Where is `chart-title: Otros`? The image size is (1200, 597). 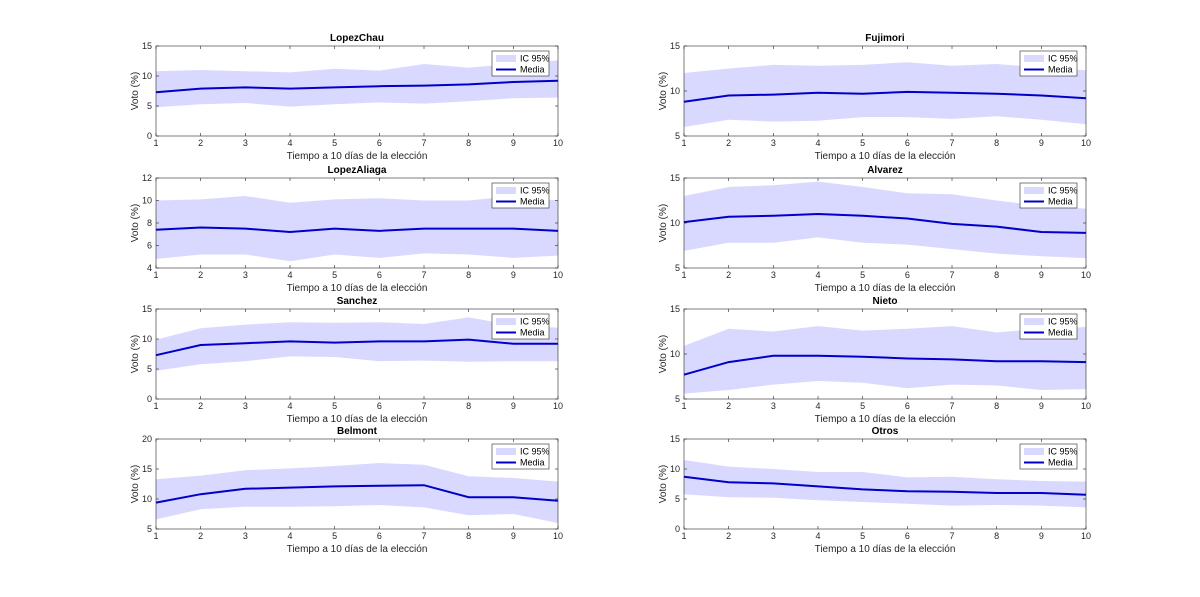
chart-title: Otros is located at coordinates (885, 431).